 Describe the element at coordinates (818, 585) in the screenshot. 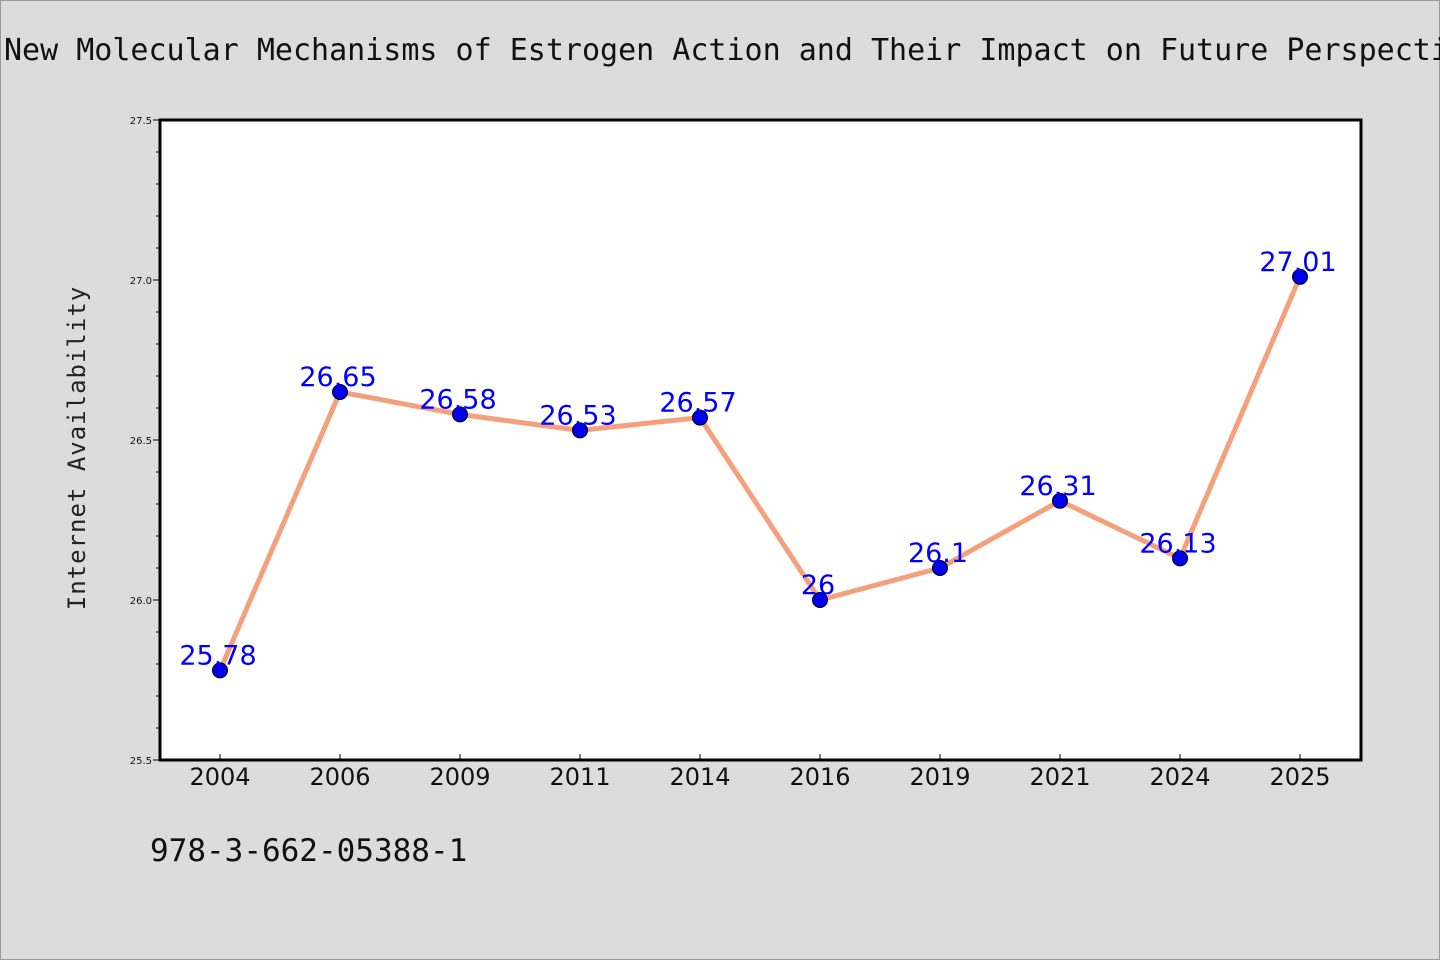

I see `data-label: 26` at that location.